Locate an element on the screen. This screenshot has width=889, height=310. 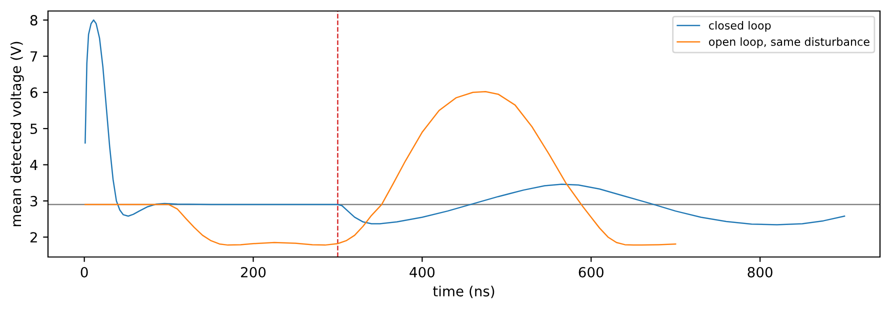
y-tick-label: 5 is located at coordinates (34, 129).